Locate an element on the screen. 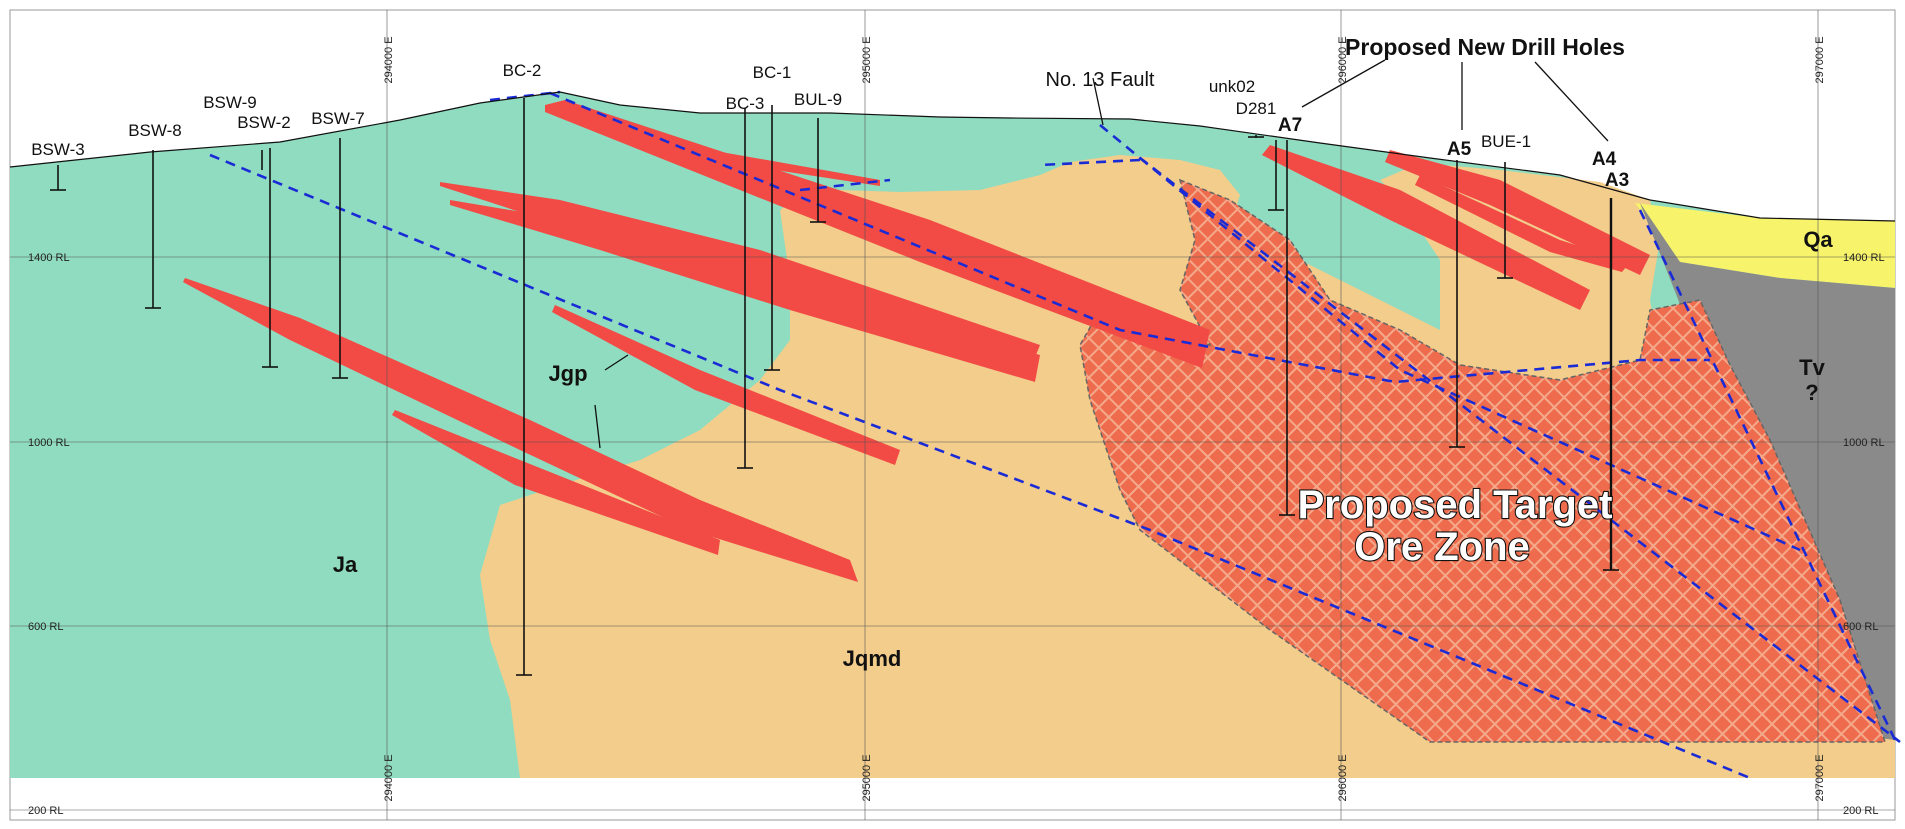 The image size is (1905, 829). elevation-label-200-right: 200 RL is located at coordinates (1860, 811).